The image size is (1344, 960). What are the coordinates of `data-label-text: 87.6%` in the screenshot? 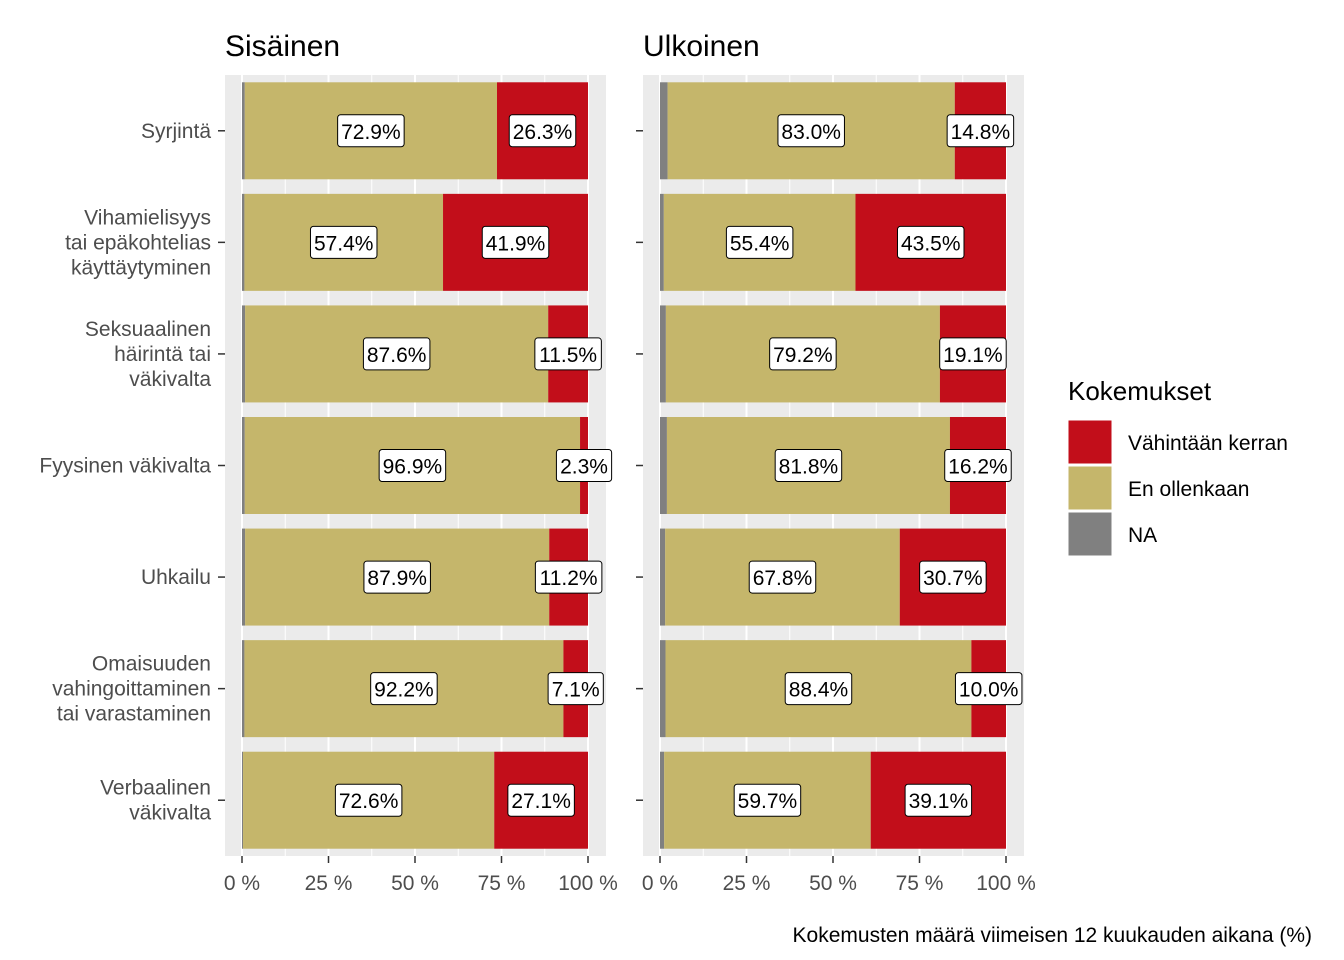 It's located at (397, 355).